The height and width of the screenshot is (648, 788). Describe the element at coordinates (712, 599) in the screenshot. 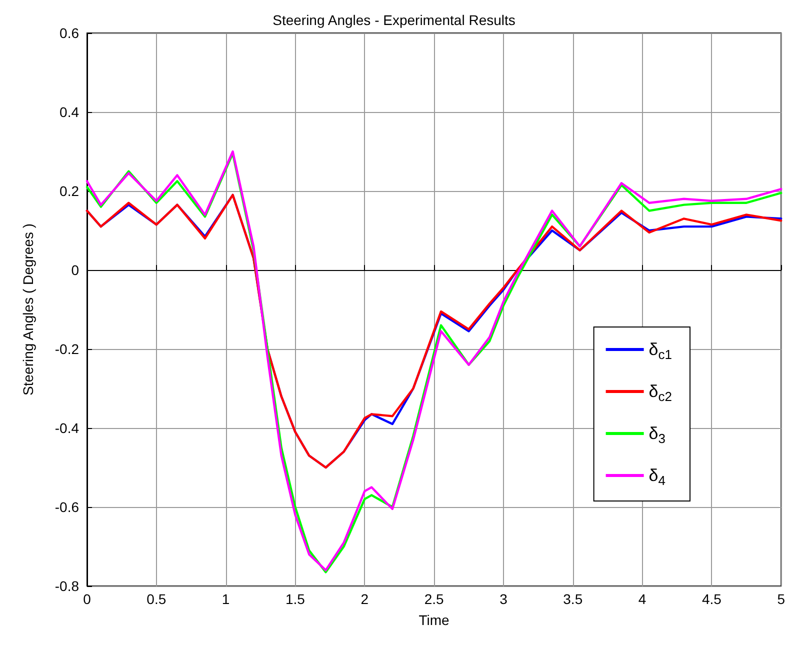

I see `x-tick-label: 4.5` at that location.